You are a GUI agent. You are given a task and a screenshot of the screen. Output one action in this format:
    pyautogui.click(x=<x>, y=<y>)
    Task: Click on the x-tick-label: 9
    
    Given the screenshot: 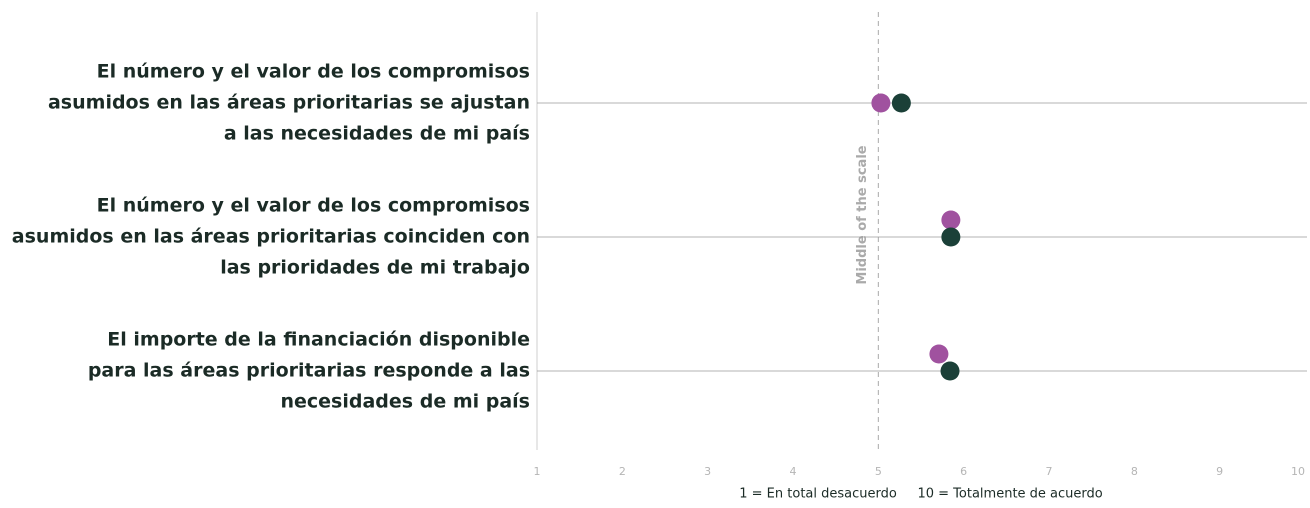 What is the action you would take?
    pyautogui.click(x=1219, y=471)
    